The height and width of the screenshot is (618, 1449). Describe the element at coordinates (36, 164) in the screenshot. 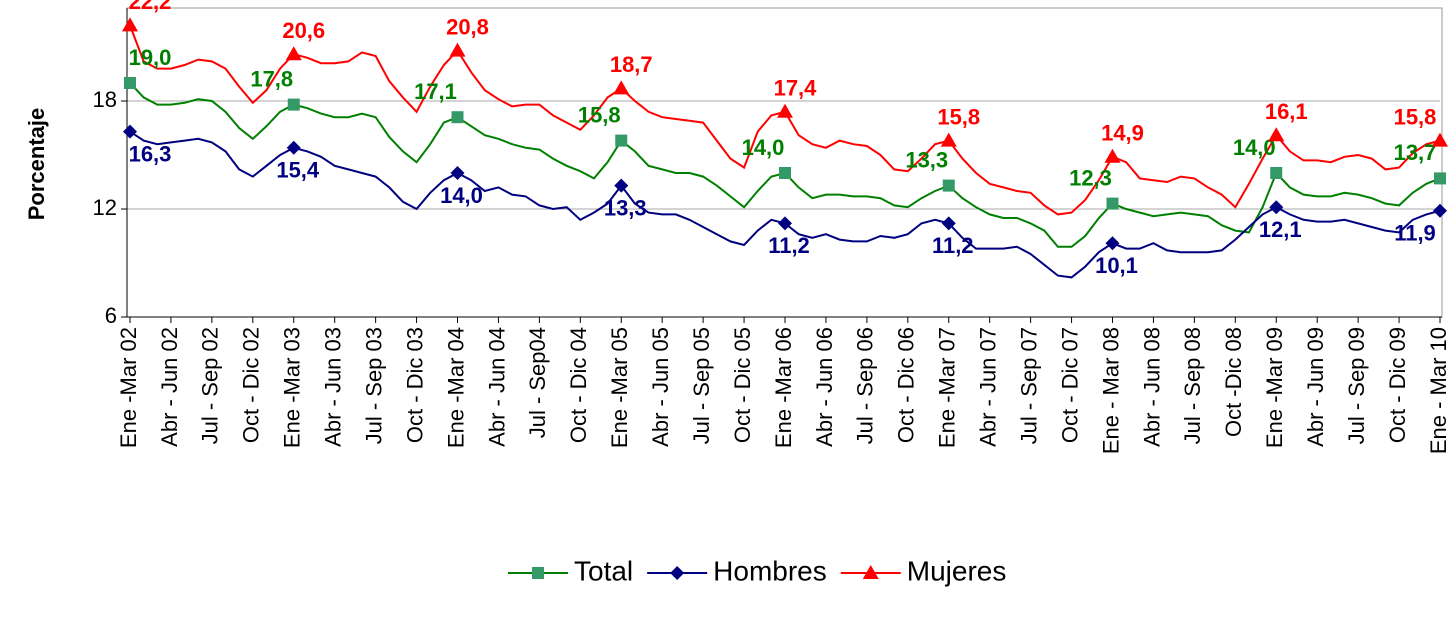

I see `y-axis-label: Porcentaje` at that location.